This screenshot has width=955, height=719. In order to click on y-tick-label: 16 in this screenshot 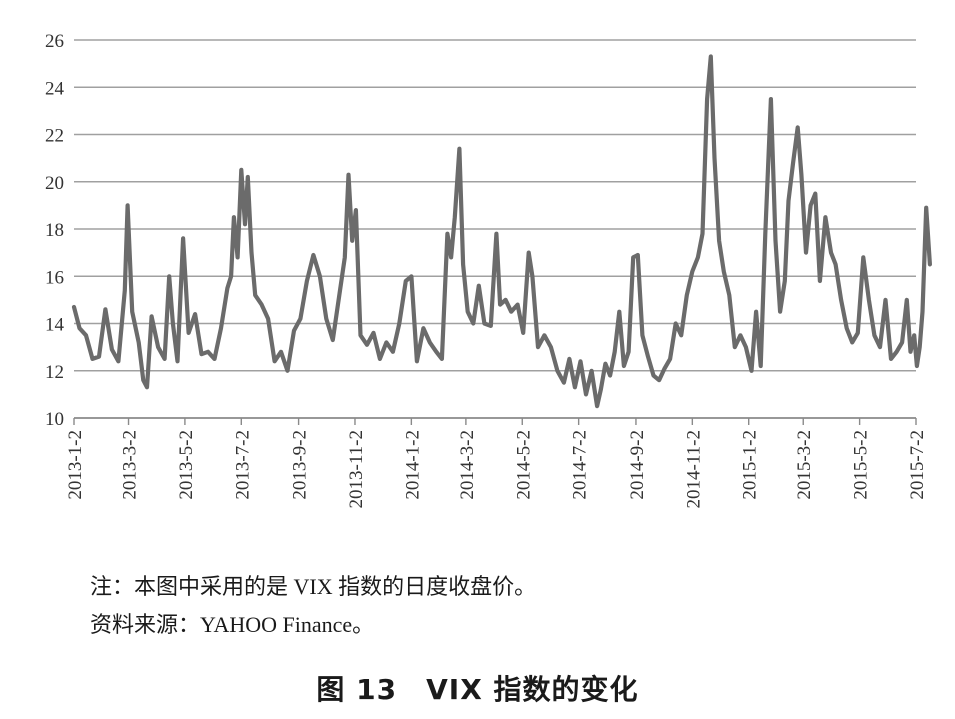, I will do `click(54, 277)`.